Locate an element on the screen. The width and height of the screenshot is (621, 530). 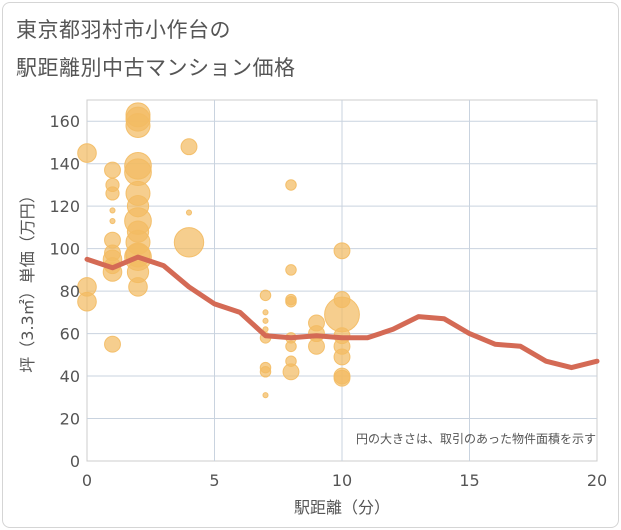
x-axis-label: 駅距離（分） is located at coordinates (342, 507).